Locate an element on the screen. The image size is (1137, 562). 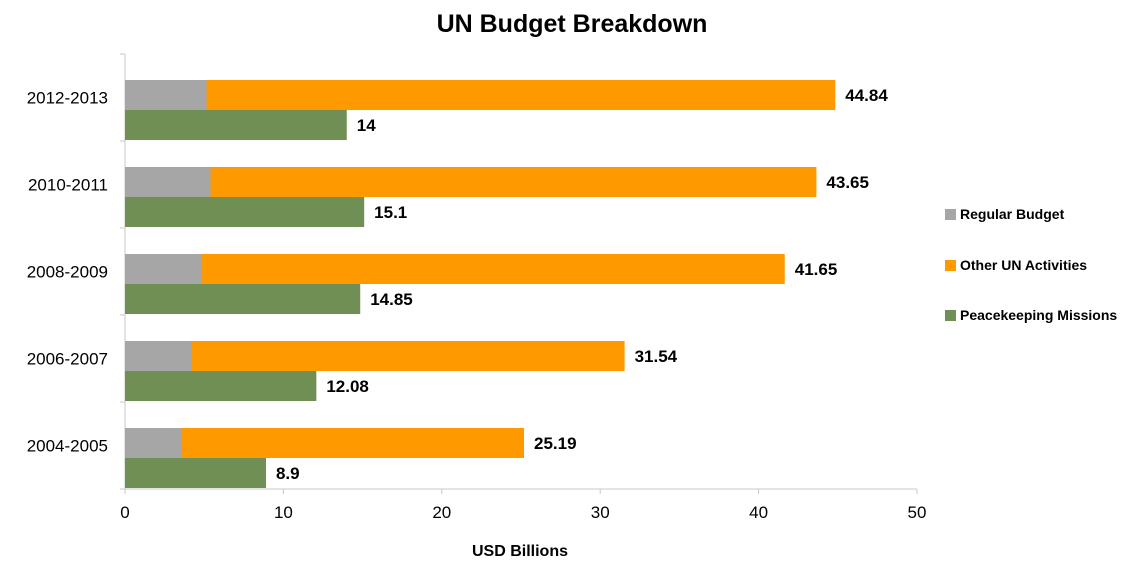
x-tick-label: 20 is located at coordinates (441, 512).